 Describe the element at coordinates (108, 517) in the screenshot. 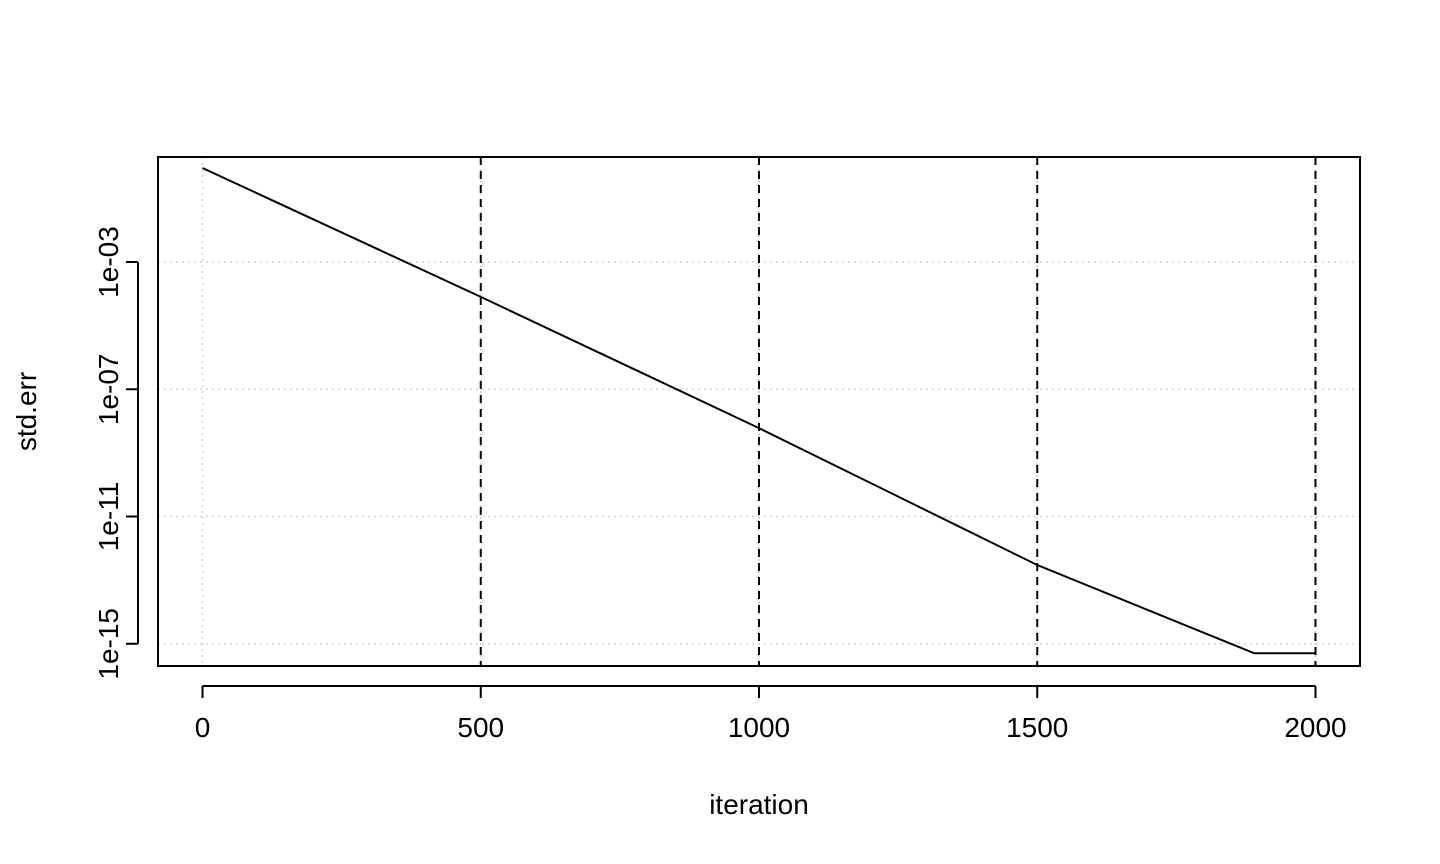

I see `y-tick-label: 1e-11` at that location.